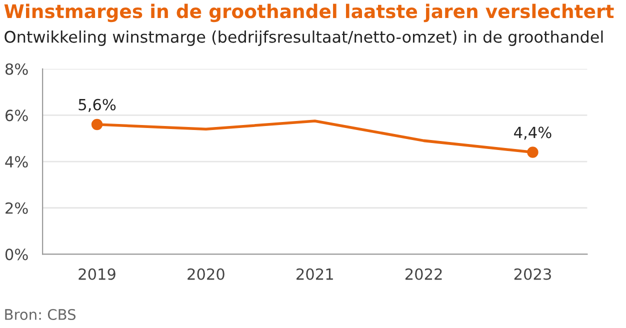 The image size is (626, 328). I want to click on data-label: 5,6%, so click(97, 105).